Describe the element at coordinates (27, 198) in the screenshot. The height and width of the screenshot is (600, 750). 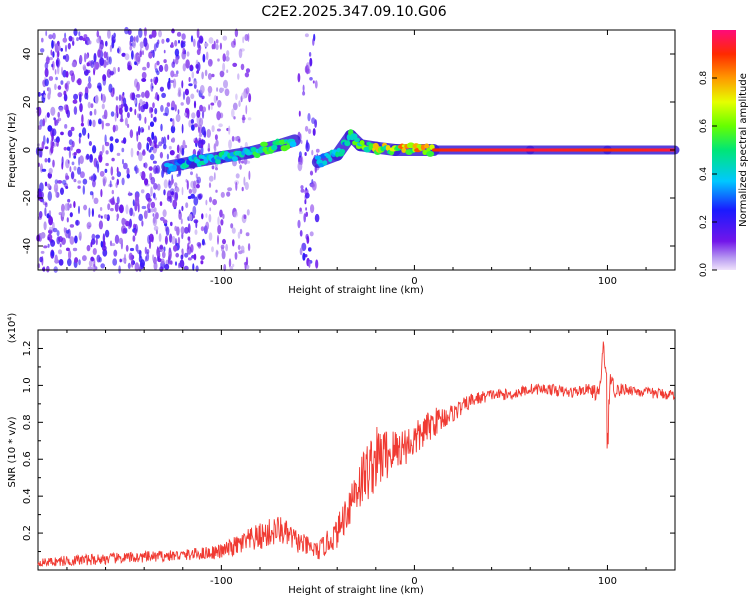
I see `y-tick-label: -20` at that location.